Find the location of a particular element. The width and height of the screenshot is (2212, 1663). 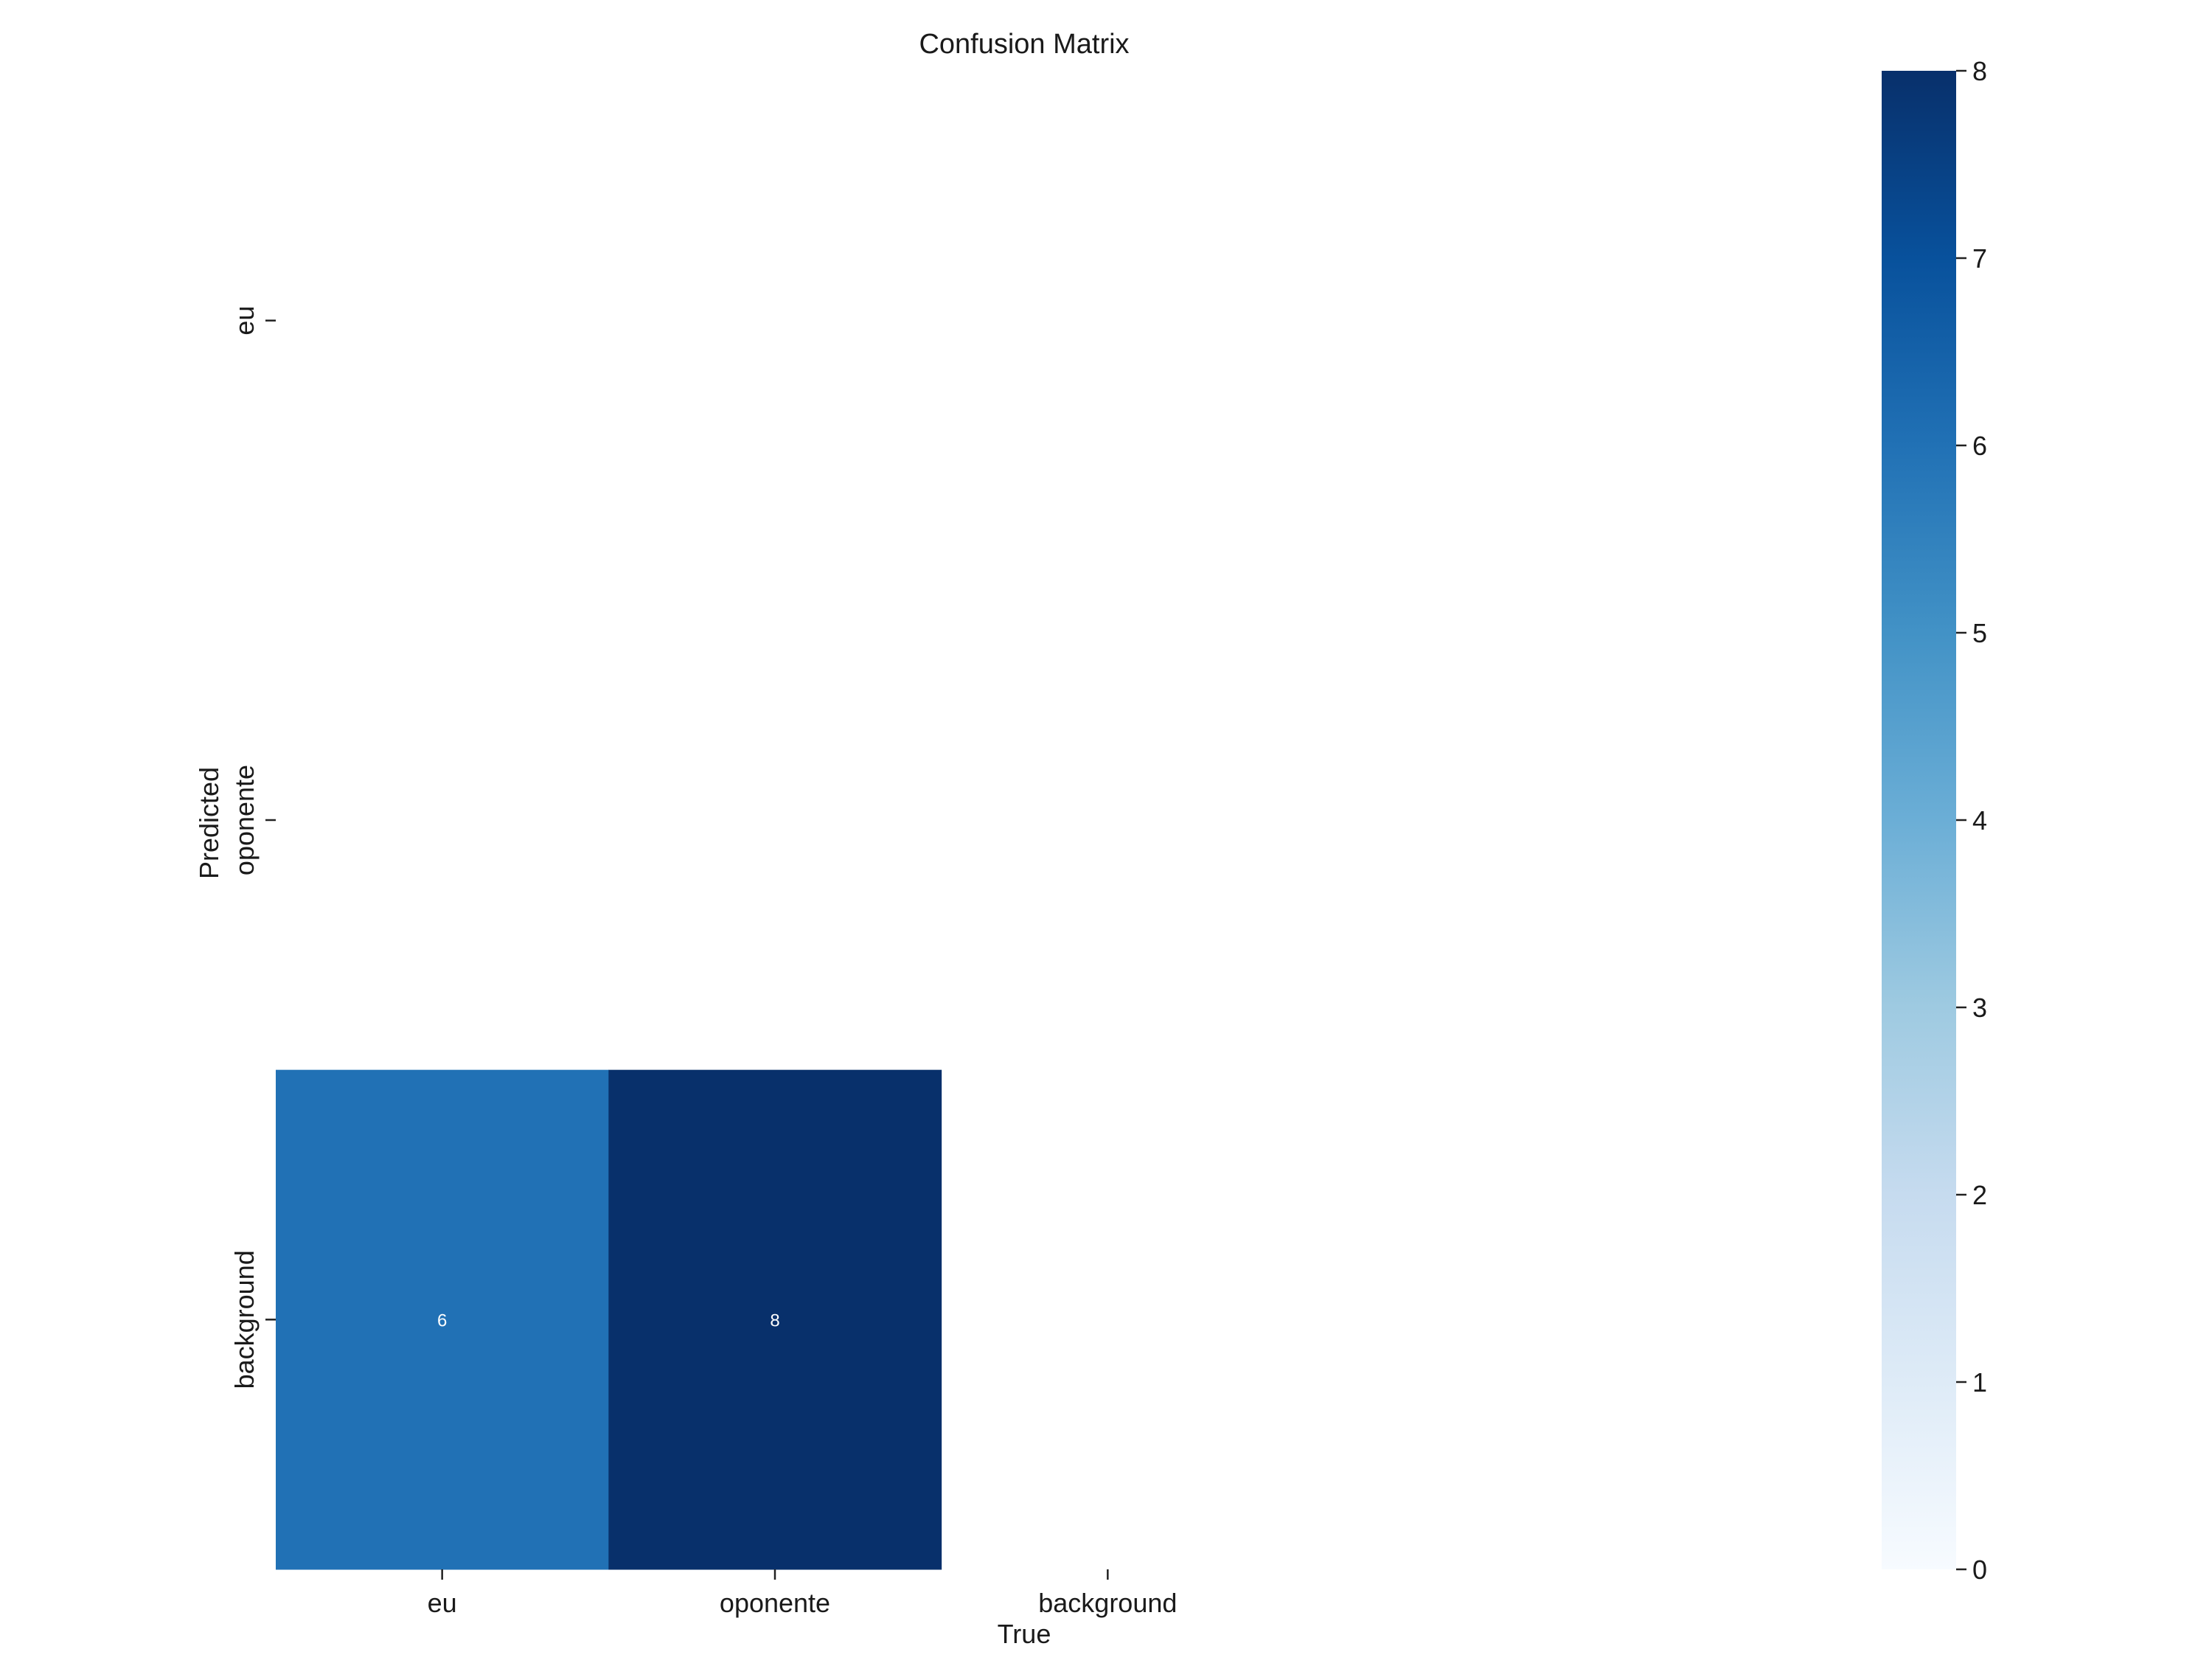

chart-title: Confusion Matrix is located at coordinates (1024, 44).